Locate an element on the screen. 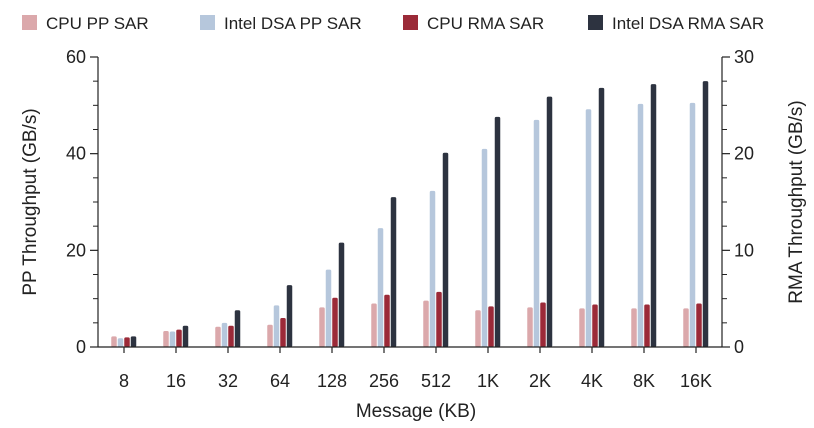 The height and width of the screenshot is (428, 814). y-tick-label-right: 0 is located at coordinates (739, 347).